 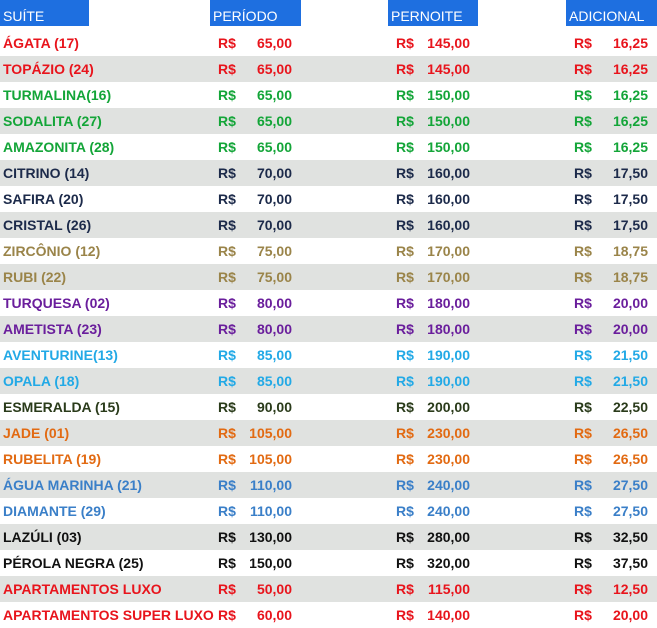 I want to click on suite-name: TURQUESA (02), so click(x=56, y=303).